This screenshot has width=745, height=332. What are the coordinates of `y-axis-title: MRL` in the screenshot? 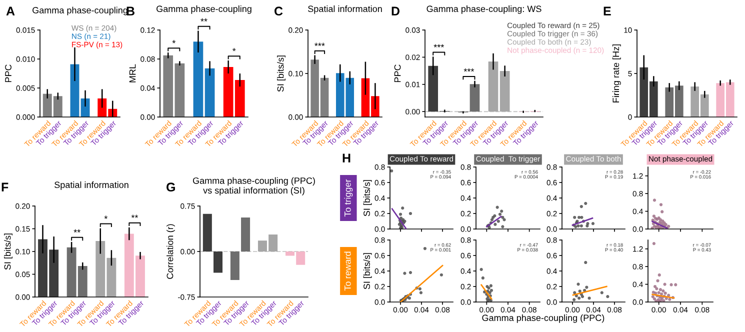 It's located at (132, 73).